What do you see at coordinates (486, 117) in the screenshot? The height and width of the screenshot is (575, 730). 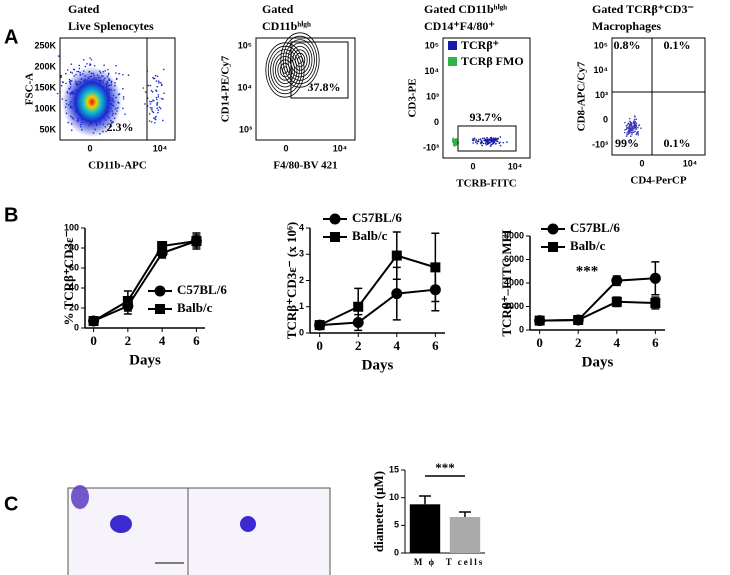 I see `gate-label: 93.7%` at bounding box center [486, 117].